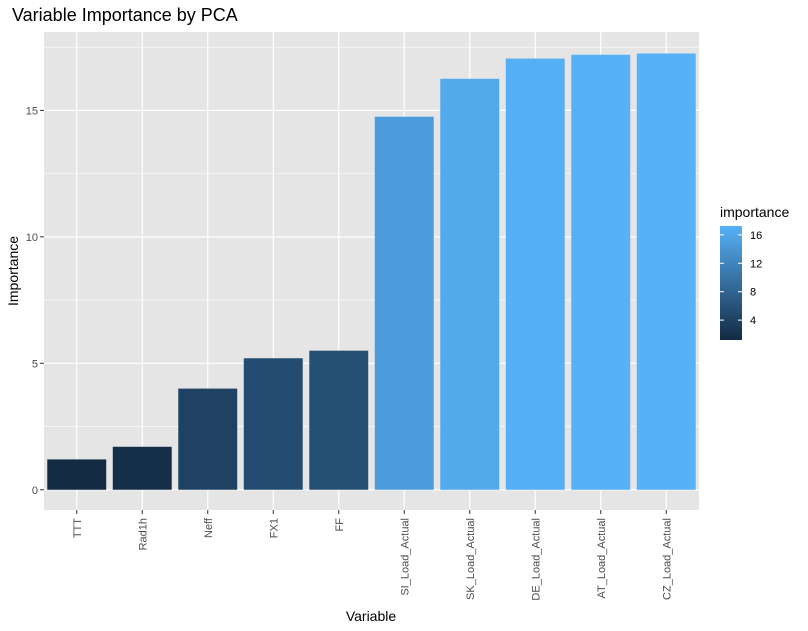  What do you see at coordinates (667, 559) in the screenshot?
I see `x-tick-label-cz-load-actual: CZ_Load_Actual` at bounding box center [667, 559].